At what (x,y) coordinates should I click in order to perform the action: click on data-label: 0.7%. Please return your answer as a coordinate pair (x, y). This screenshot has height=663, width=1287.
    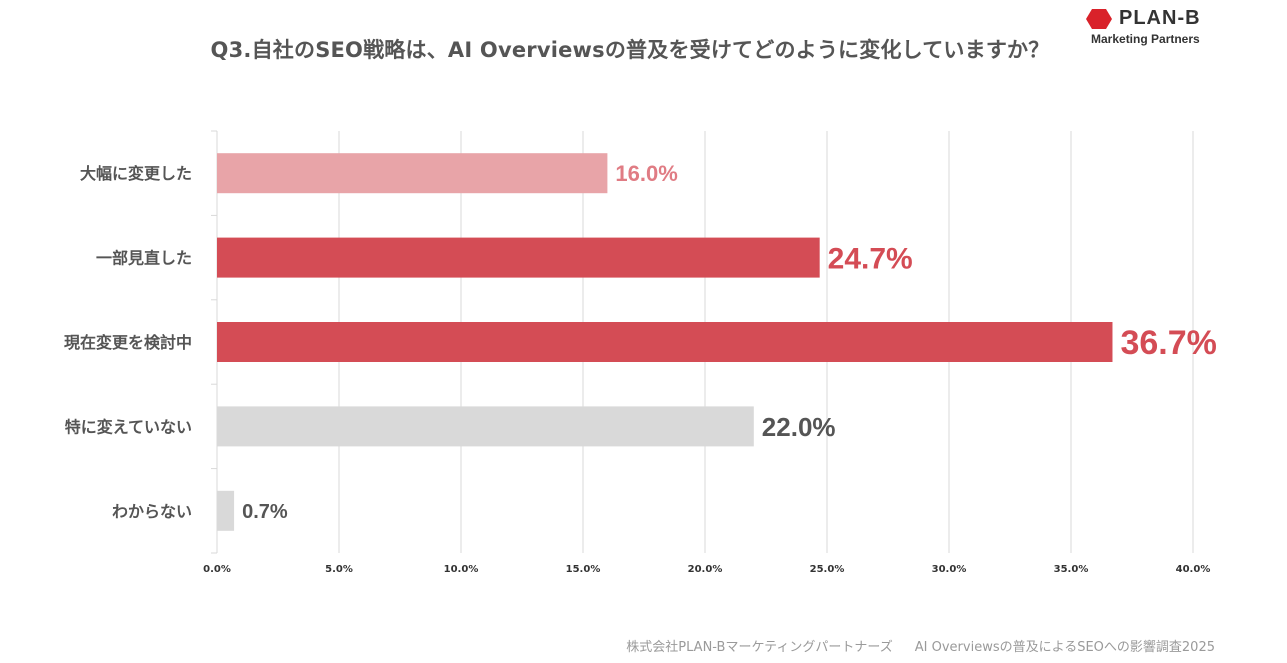
    Looking at the image, I should click on (265, 512).